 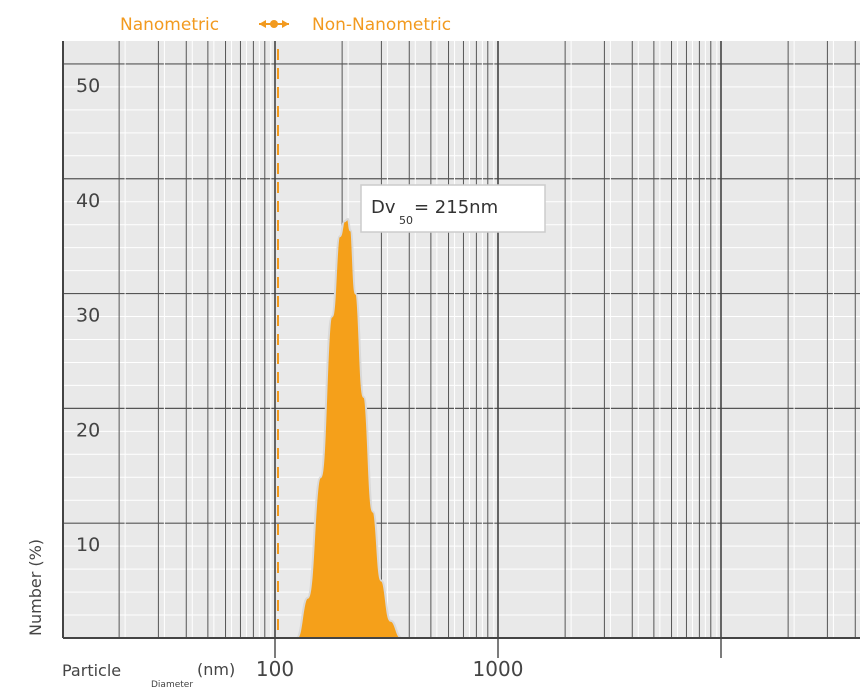 What do you see at coordinates (88, 430) in the screenshot?
I see `y-tick-label: 20` at bounding box center [88, 430].